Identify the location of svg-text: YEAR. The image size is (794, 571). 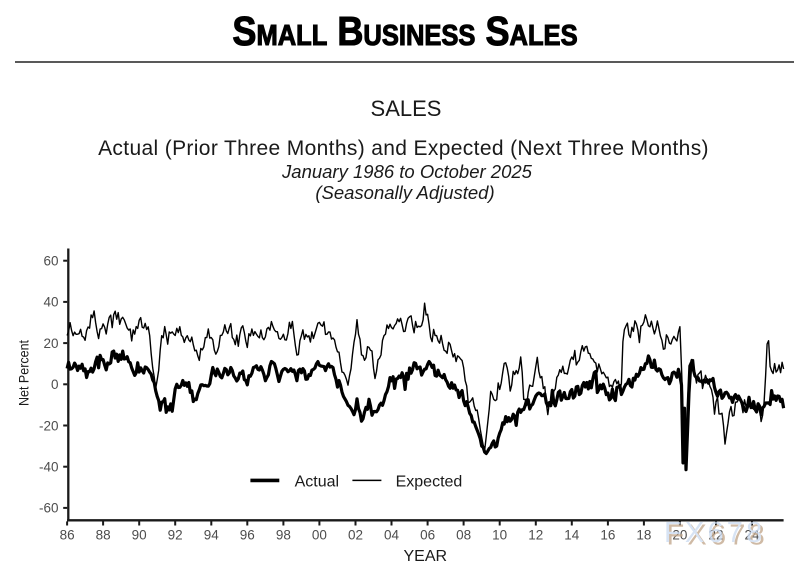
(426, 556).